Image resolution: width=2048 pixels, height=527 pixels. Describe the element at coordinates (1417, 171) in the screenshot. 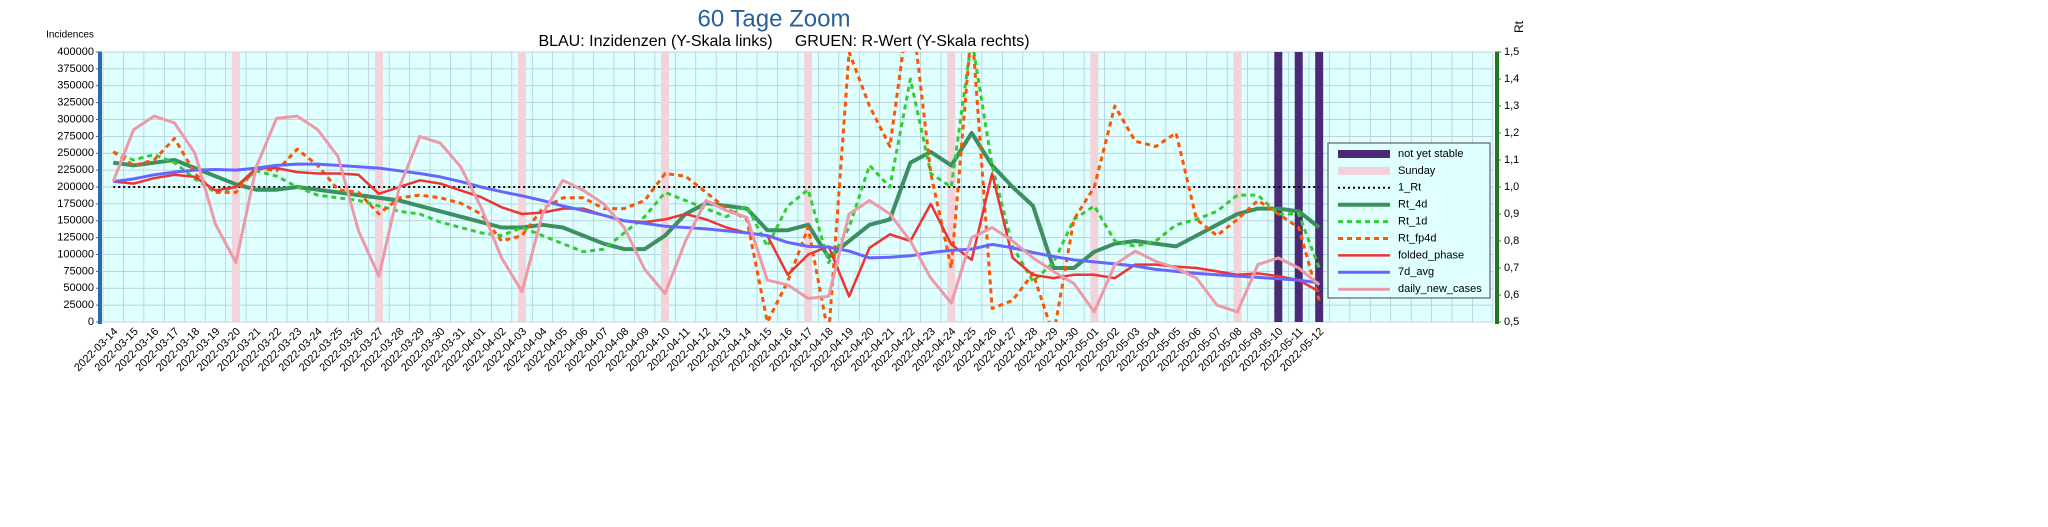

I see `legend-label: Sunday` at that location.